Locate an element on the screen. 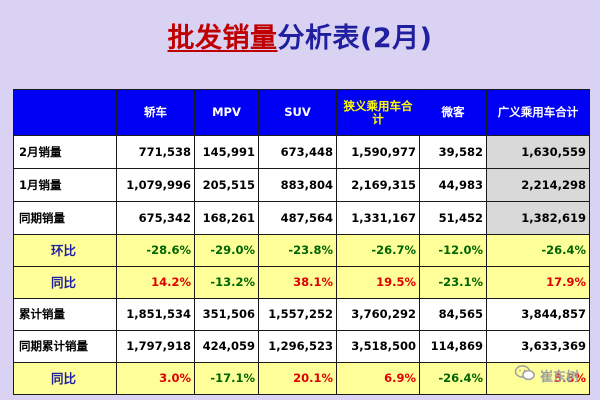 The width and height of the screenshot is (600, 400). table-cell: 14.2% is located at coordinates (155, 282).